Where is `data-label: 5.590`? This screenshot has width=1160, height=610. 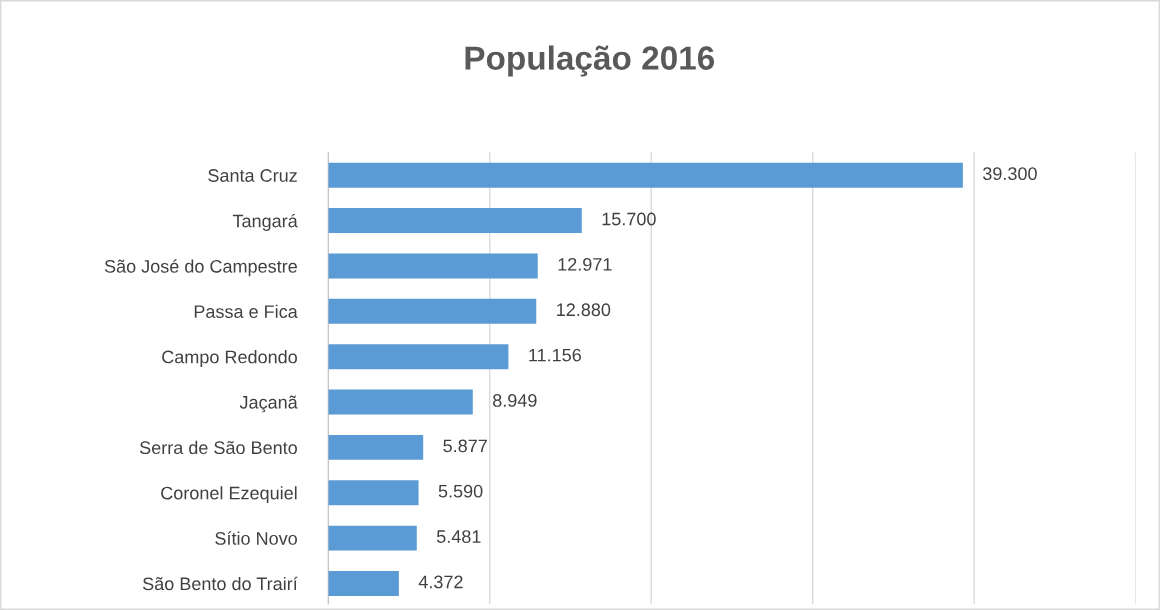 data-label: 5.590 is located at coordinates (460, 491).